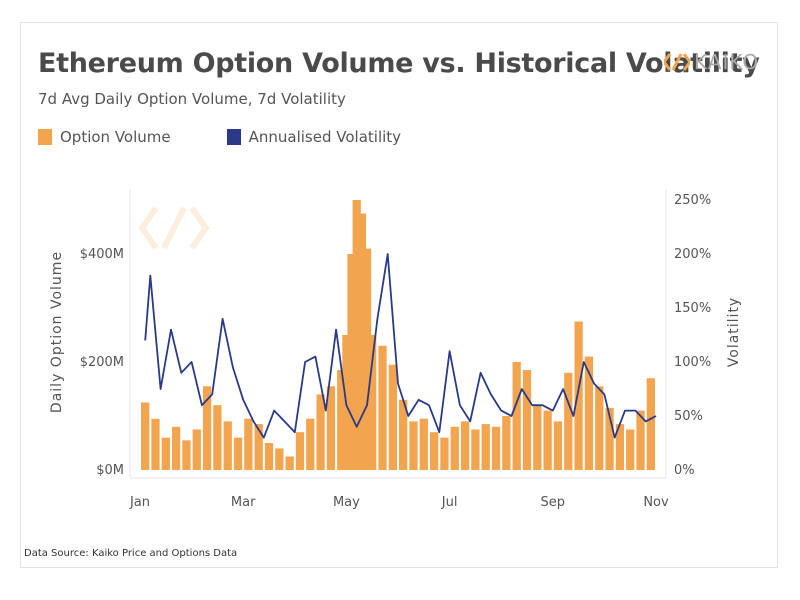 The height and width of the screenshot is (600, 800). I want to click on legend-item-option-volume: Option Volume, so click(104, 137).